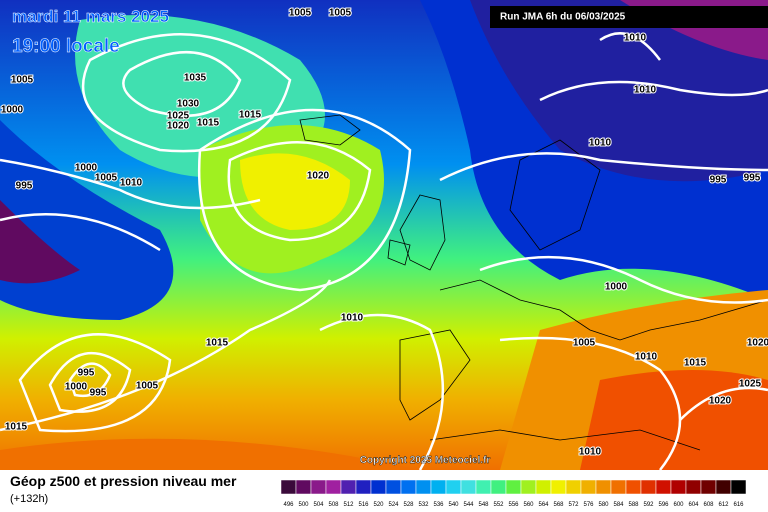 Image resolution: width=768 pixels, height=512 pixels. I want to click on scale-label: 516, so click(363, 505).